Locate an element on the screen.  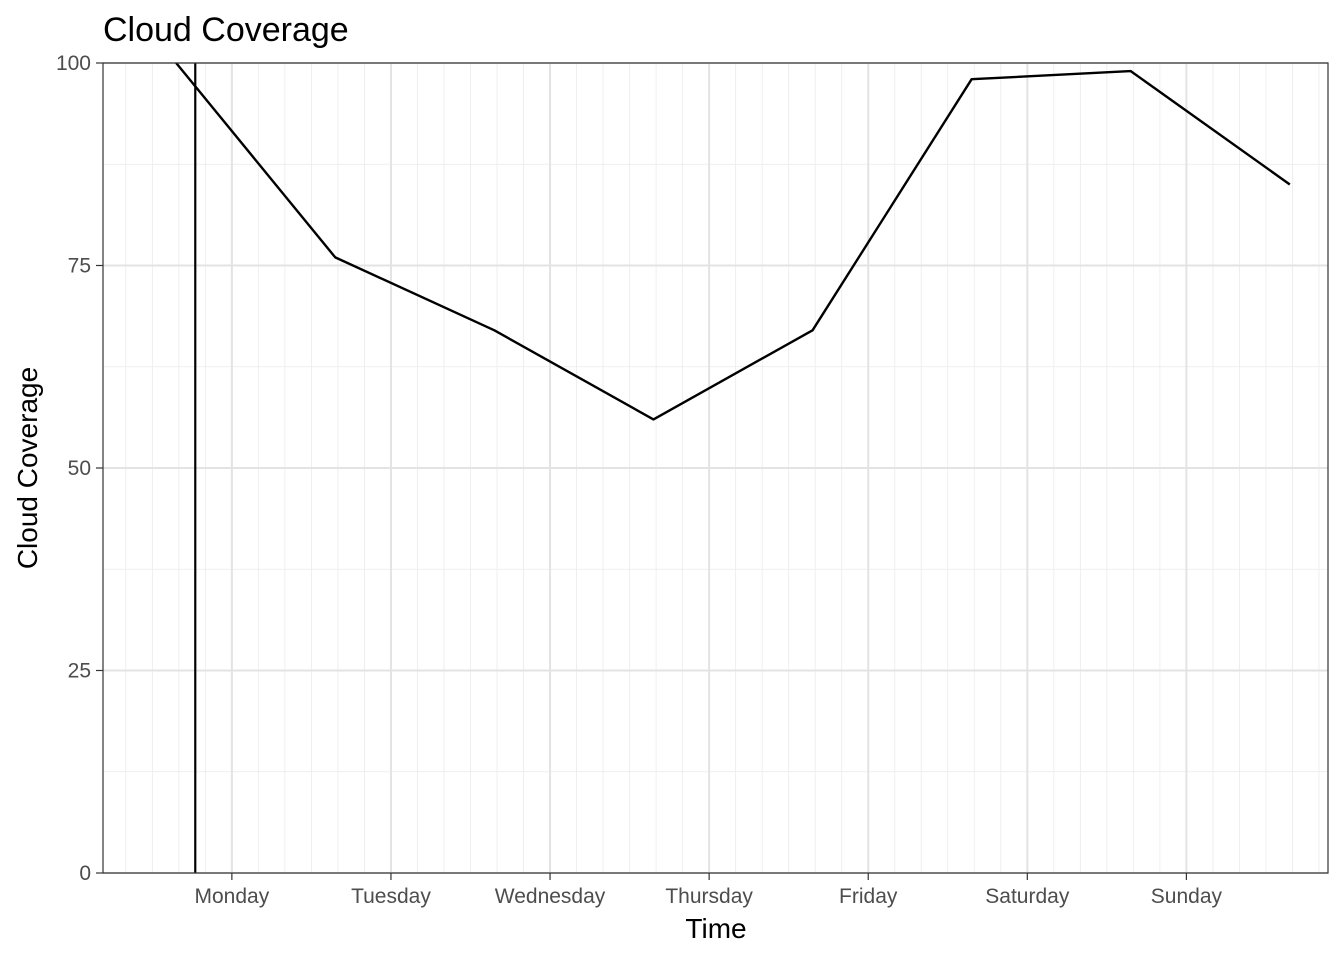
y-tick-label: 50 is located at coordinates (79, 468).